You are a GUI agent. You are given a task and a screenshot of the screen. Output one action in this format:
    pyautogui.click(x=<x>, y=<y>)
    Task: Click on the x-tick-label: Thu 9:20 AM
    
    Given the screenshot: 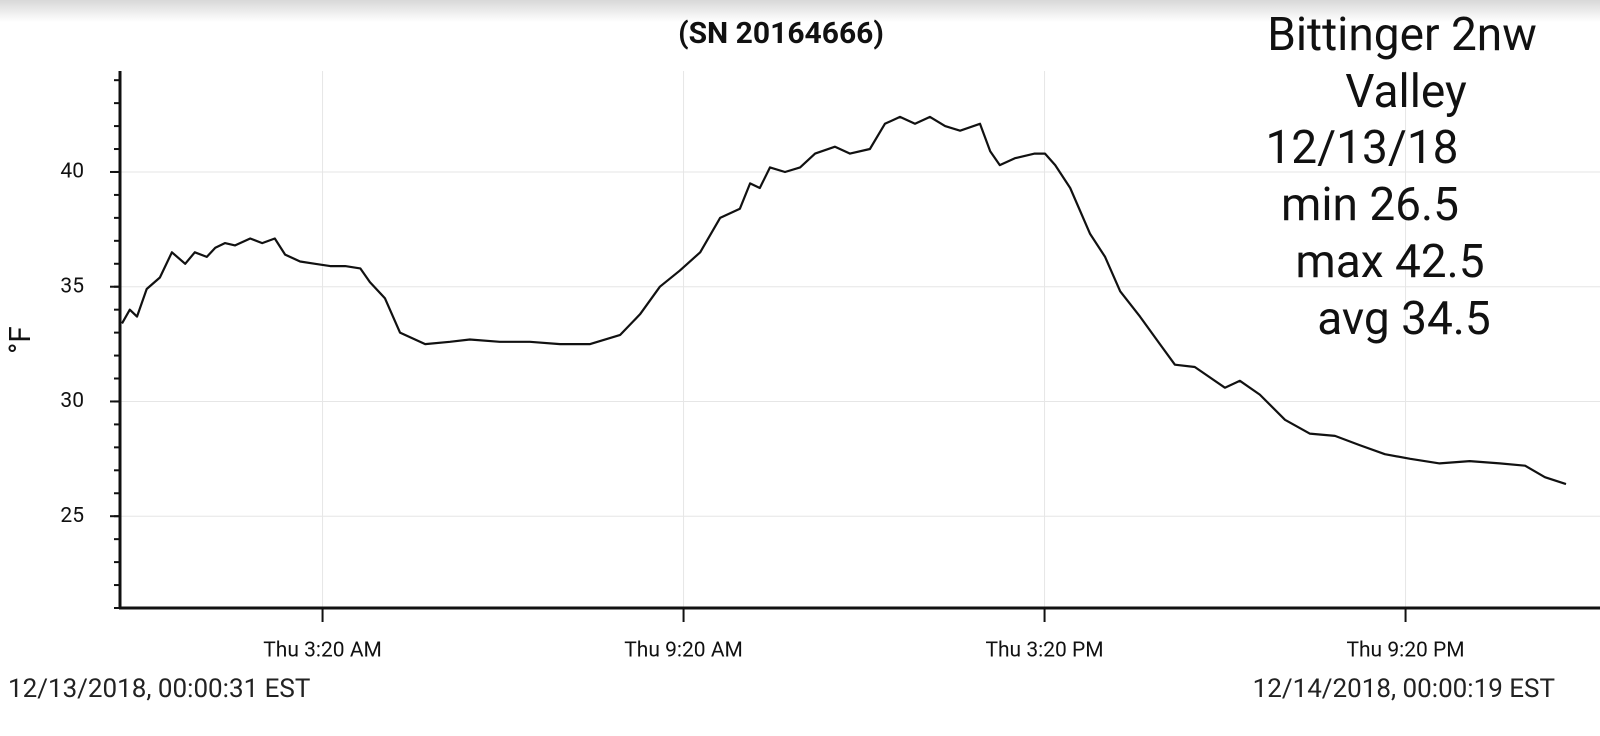 What is the action you would take?
    pyautogui.click(x=683, y=651)
    